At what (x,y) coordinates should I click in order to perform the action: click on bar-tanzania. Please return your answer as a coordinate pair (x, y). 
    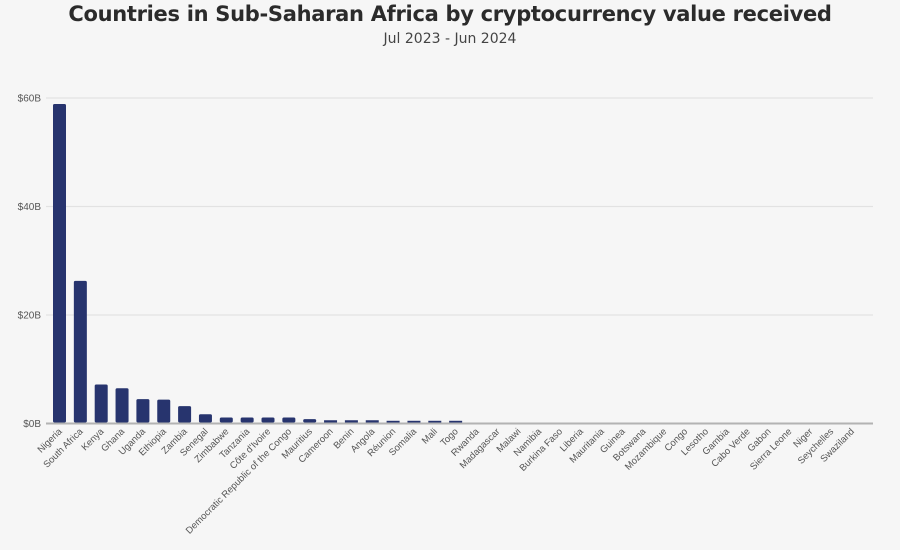
    Looking at the image, I should click on (247, 420).